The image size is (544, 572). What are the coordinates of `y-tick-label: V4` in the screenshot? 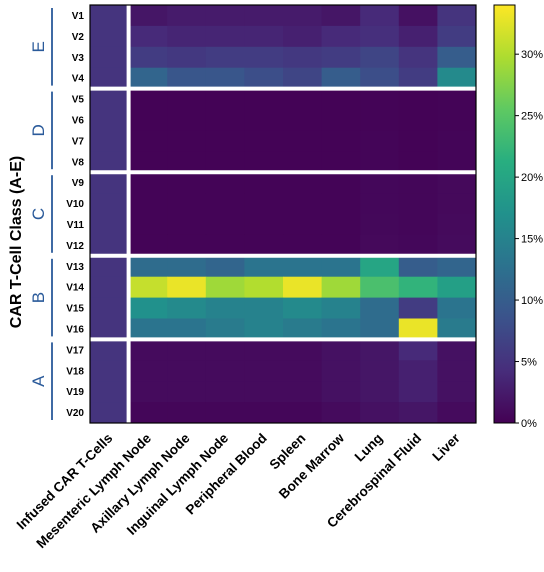 It's located at (78, 79).